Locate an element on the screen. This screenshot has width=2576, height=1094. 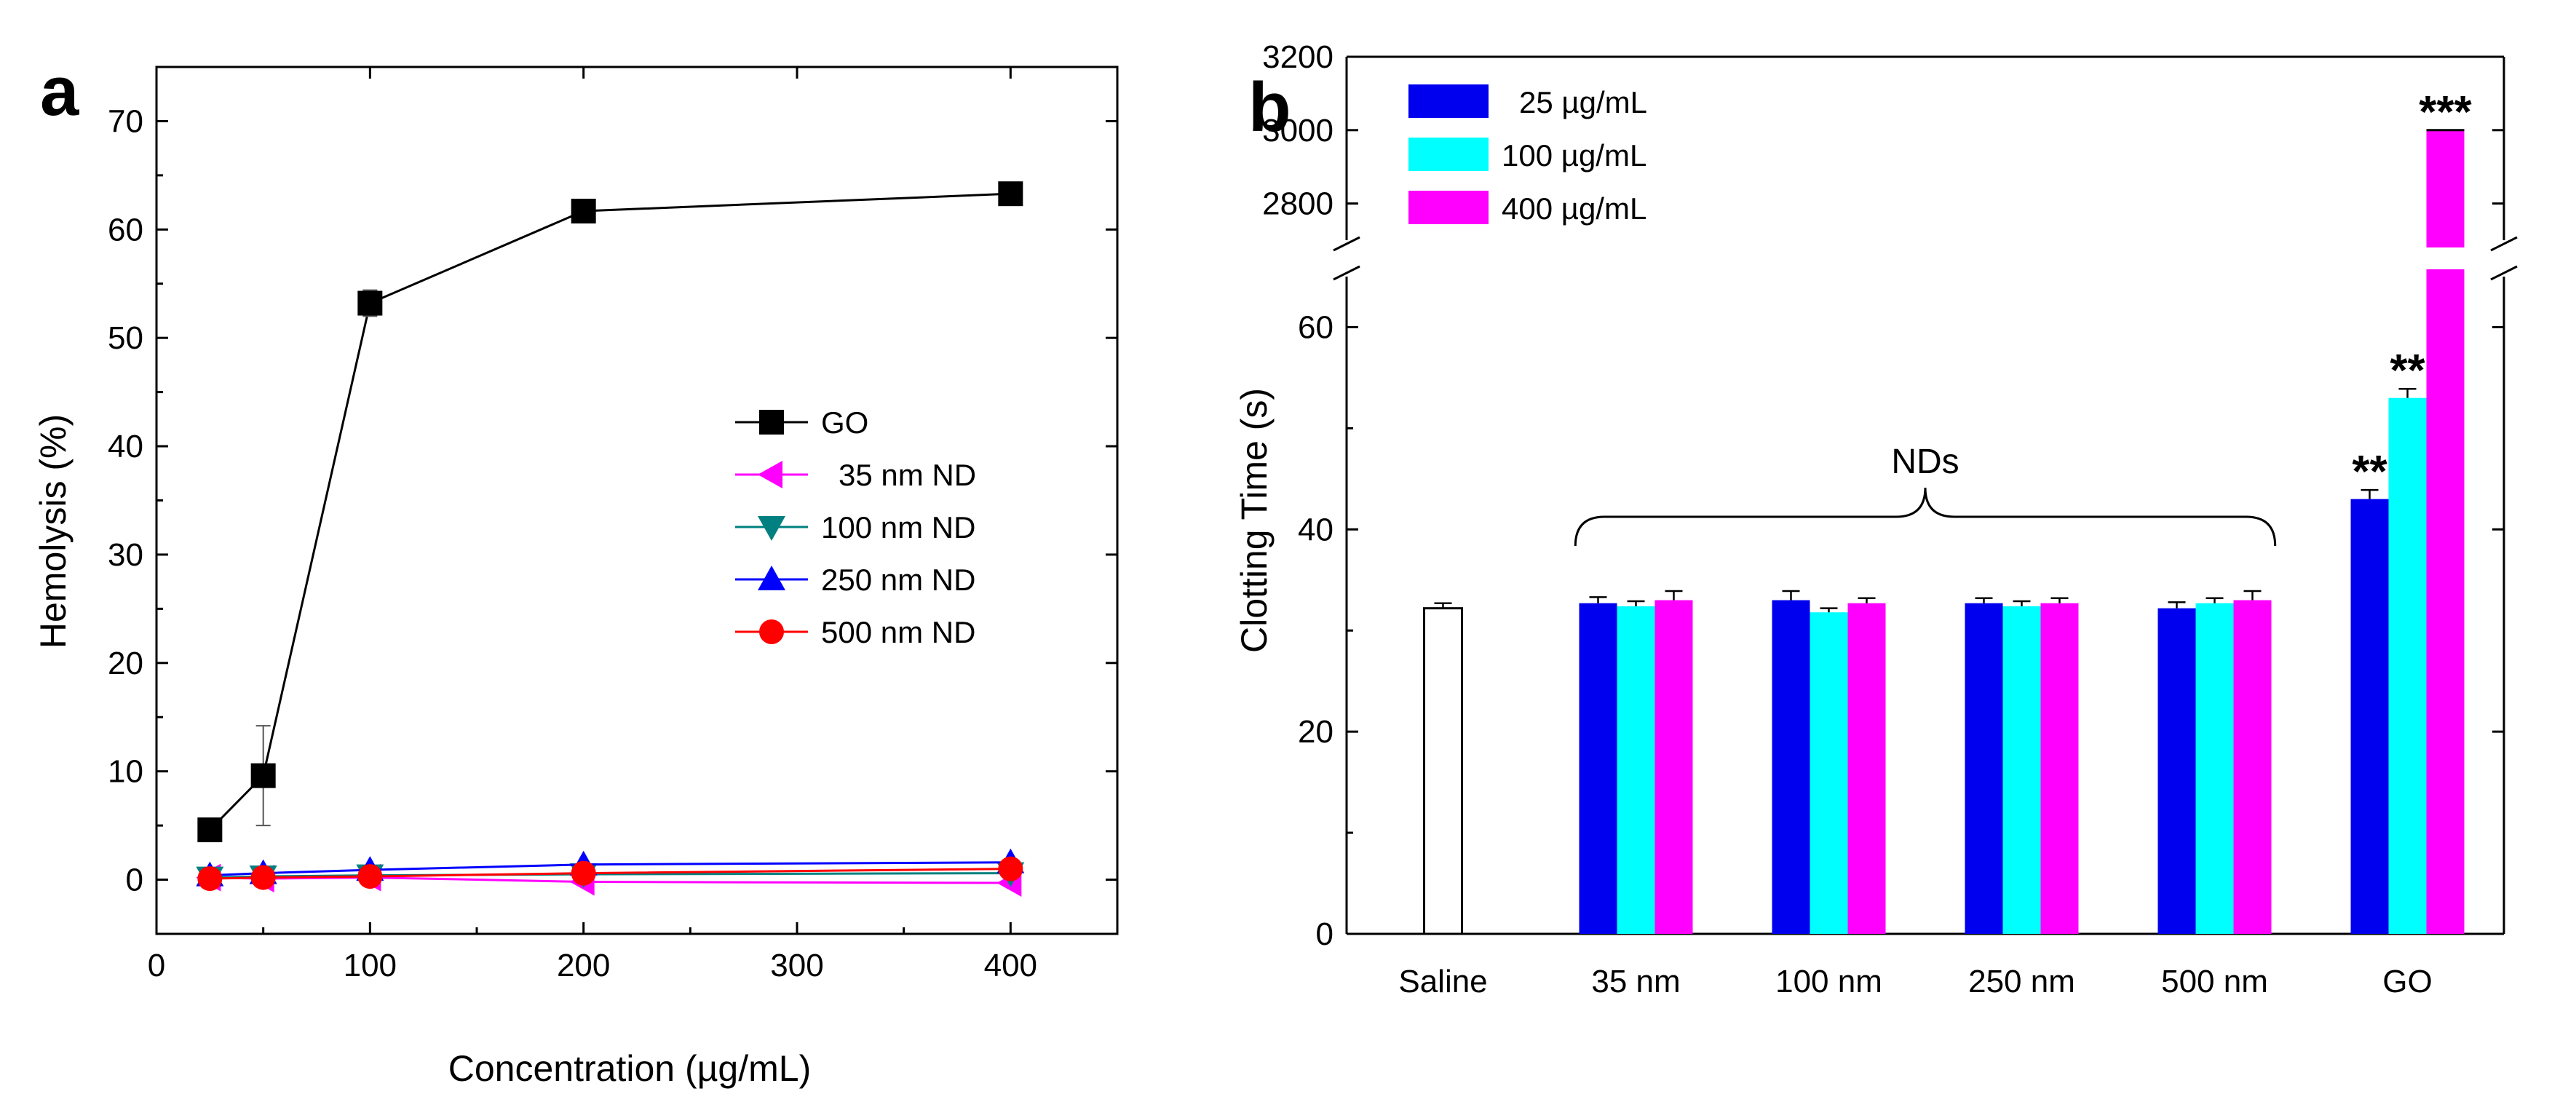
nds-label: NDs is located at coordinates (1925, 462).